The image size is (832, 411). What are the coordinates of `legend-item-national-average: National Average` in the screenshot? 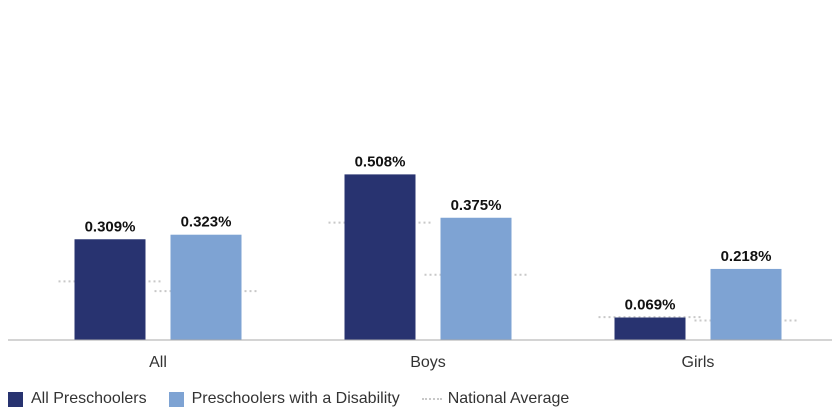 It's located at (495, 399).